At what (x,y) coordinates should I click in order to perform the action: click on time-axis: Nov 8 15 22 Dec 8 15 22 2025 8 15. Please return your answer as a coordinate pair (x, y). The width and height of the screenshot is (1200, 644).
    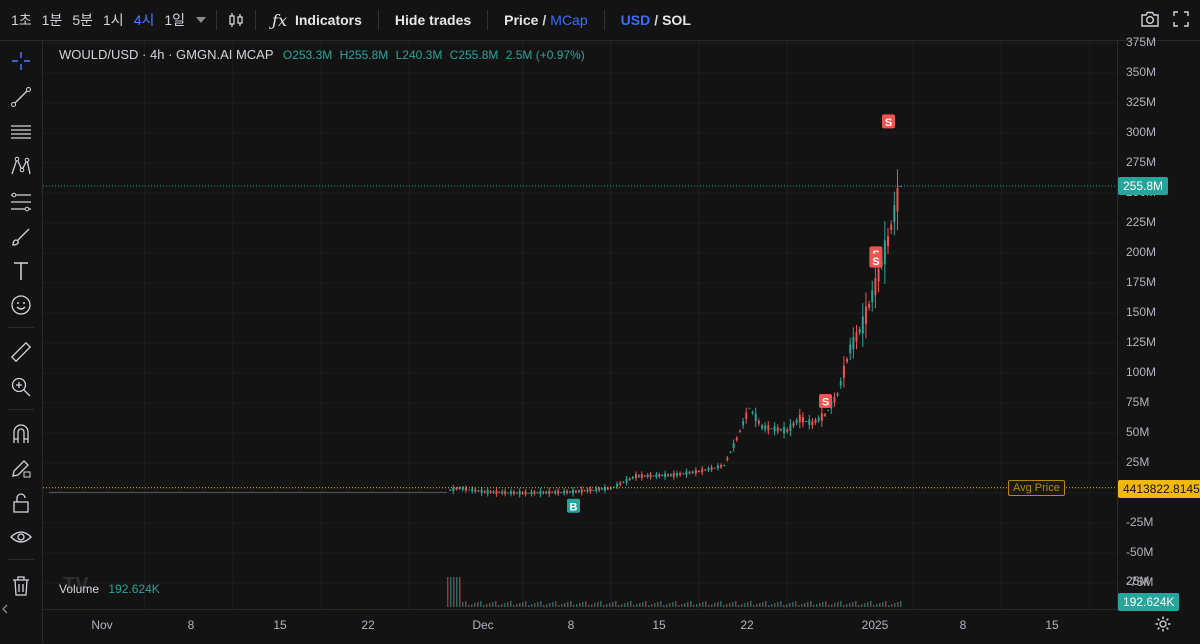
    Looking at the image, I should click on (607, 626).